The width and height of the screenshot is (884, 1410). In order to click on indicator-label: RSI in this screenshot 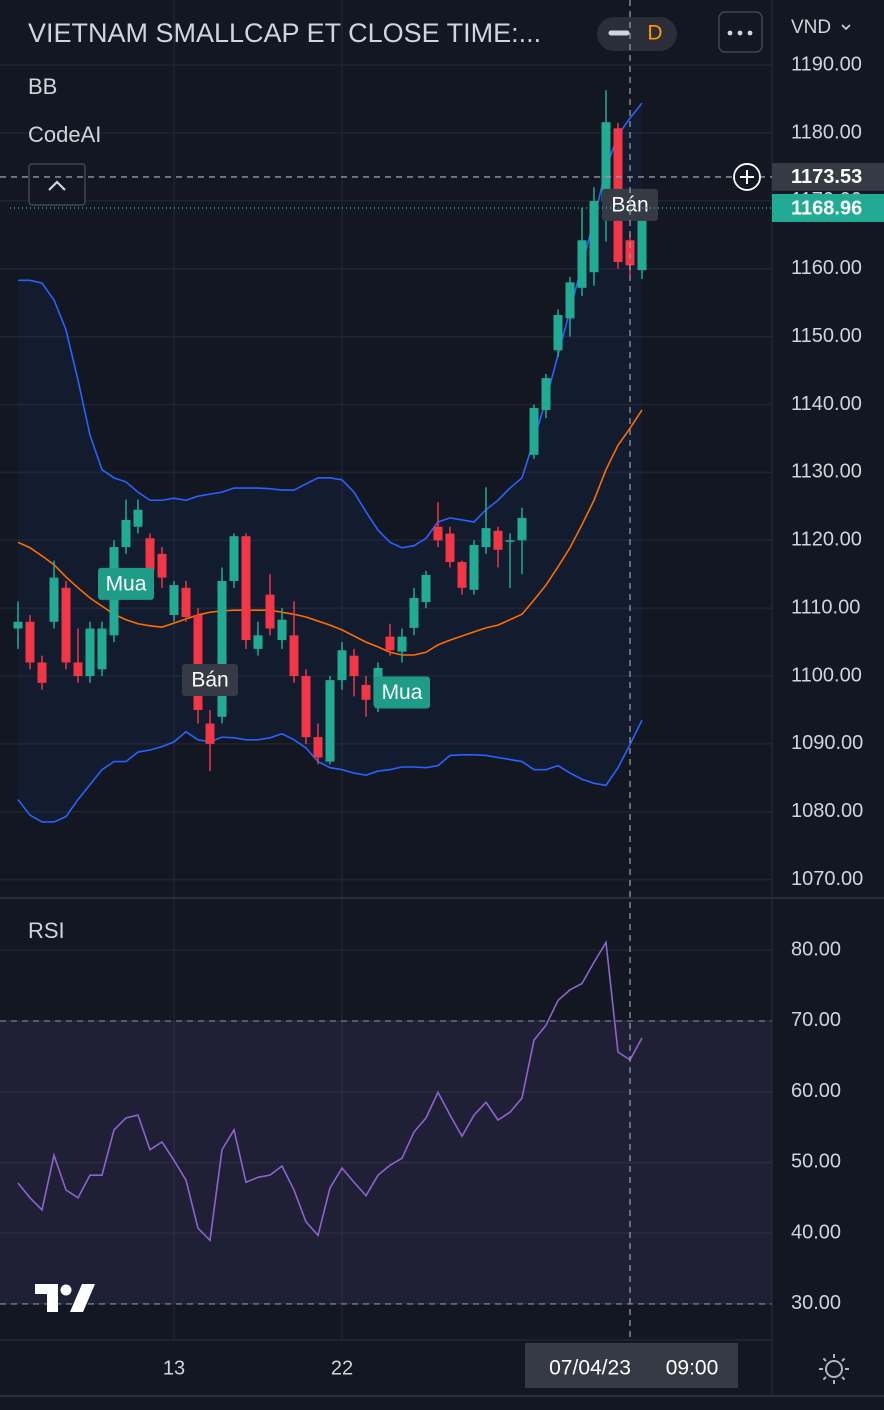, I will do `click(46, 930)`.